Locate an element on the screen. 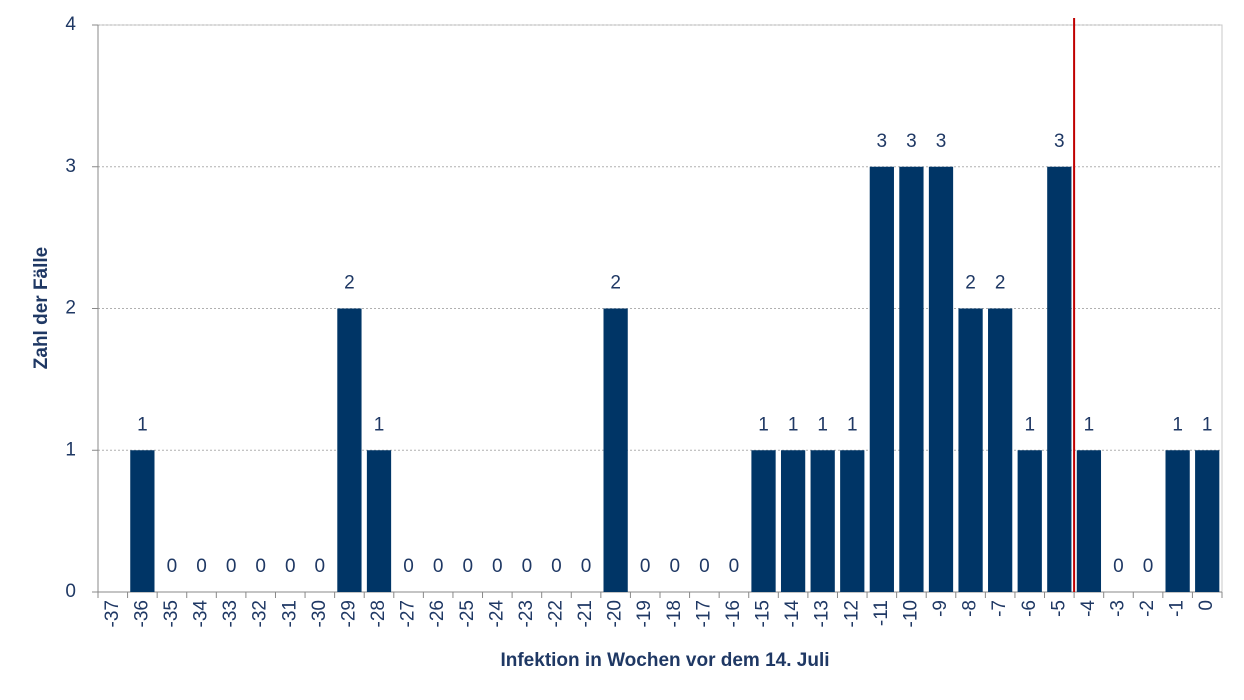  x-tick-label: -27 is located at coordinates (408, 613).